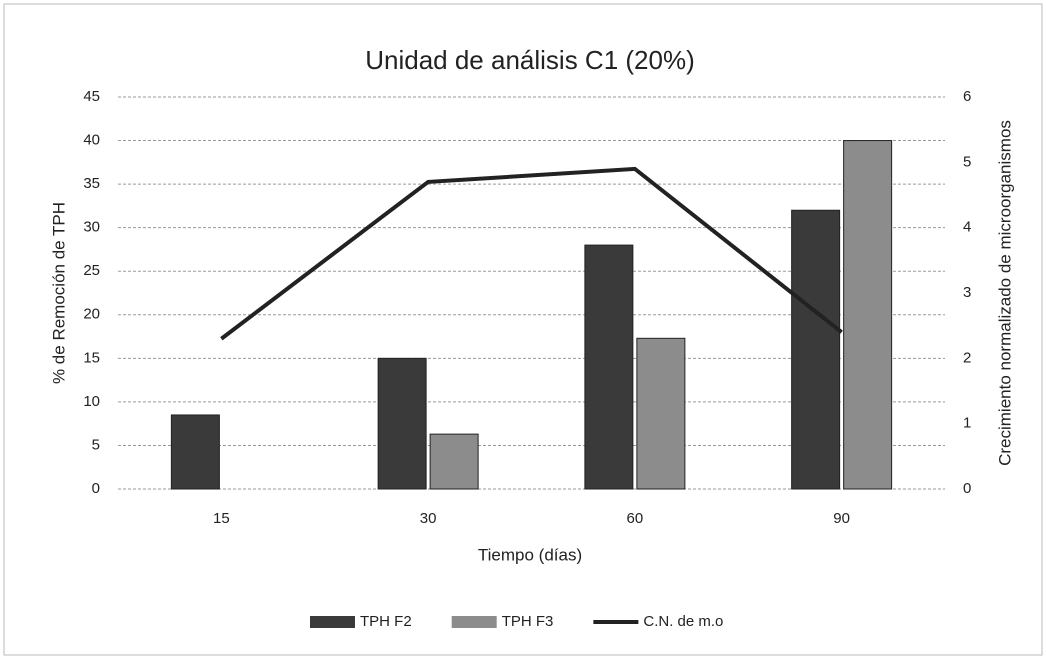  Describe the element at coordinates (635, 518) in the screenshot. I see `x-tick-label: 60` at that location.